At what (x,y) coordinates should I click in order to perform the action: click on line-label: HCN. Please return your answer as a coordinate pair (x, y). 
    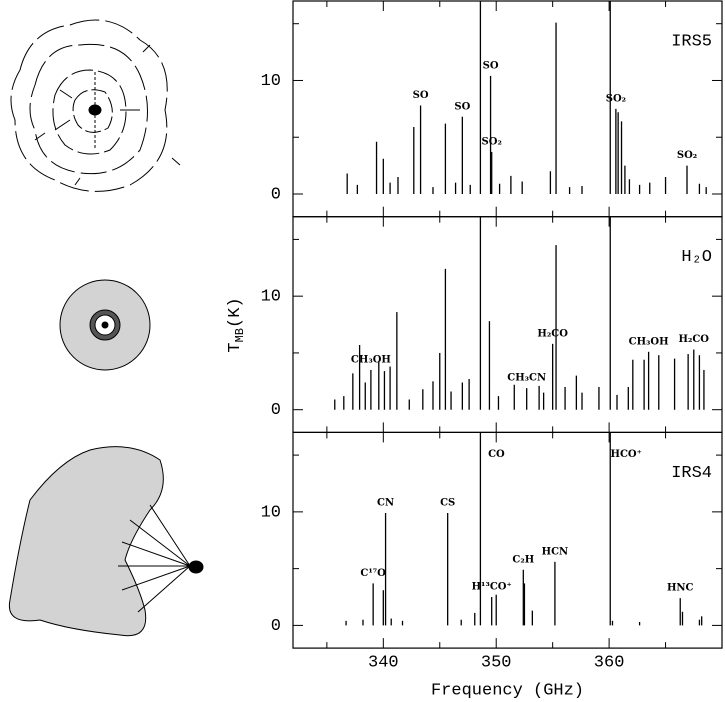
    Looking at the image, I should click on (555, 551).